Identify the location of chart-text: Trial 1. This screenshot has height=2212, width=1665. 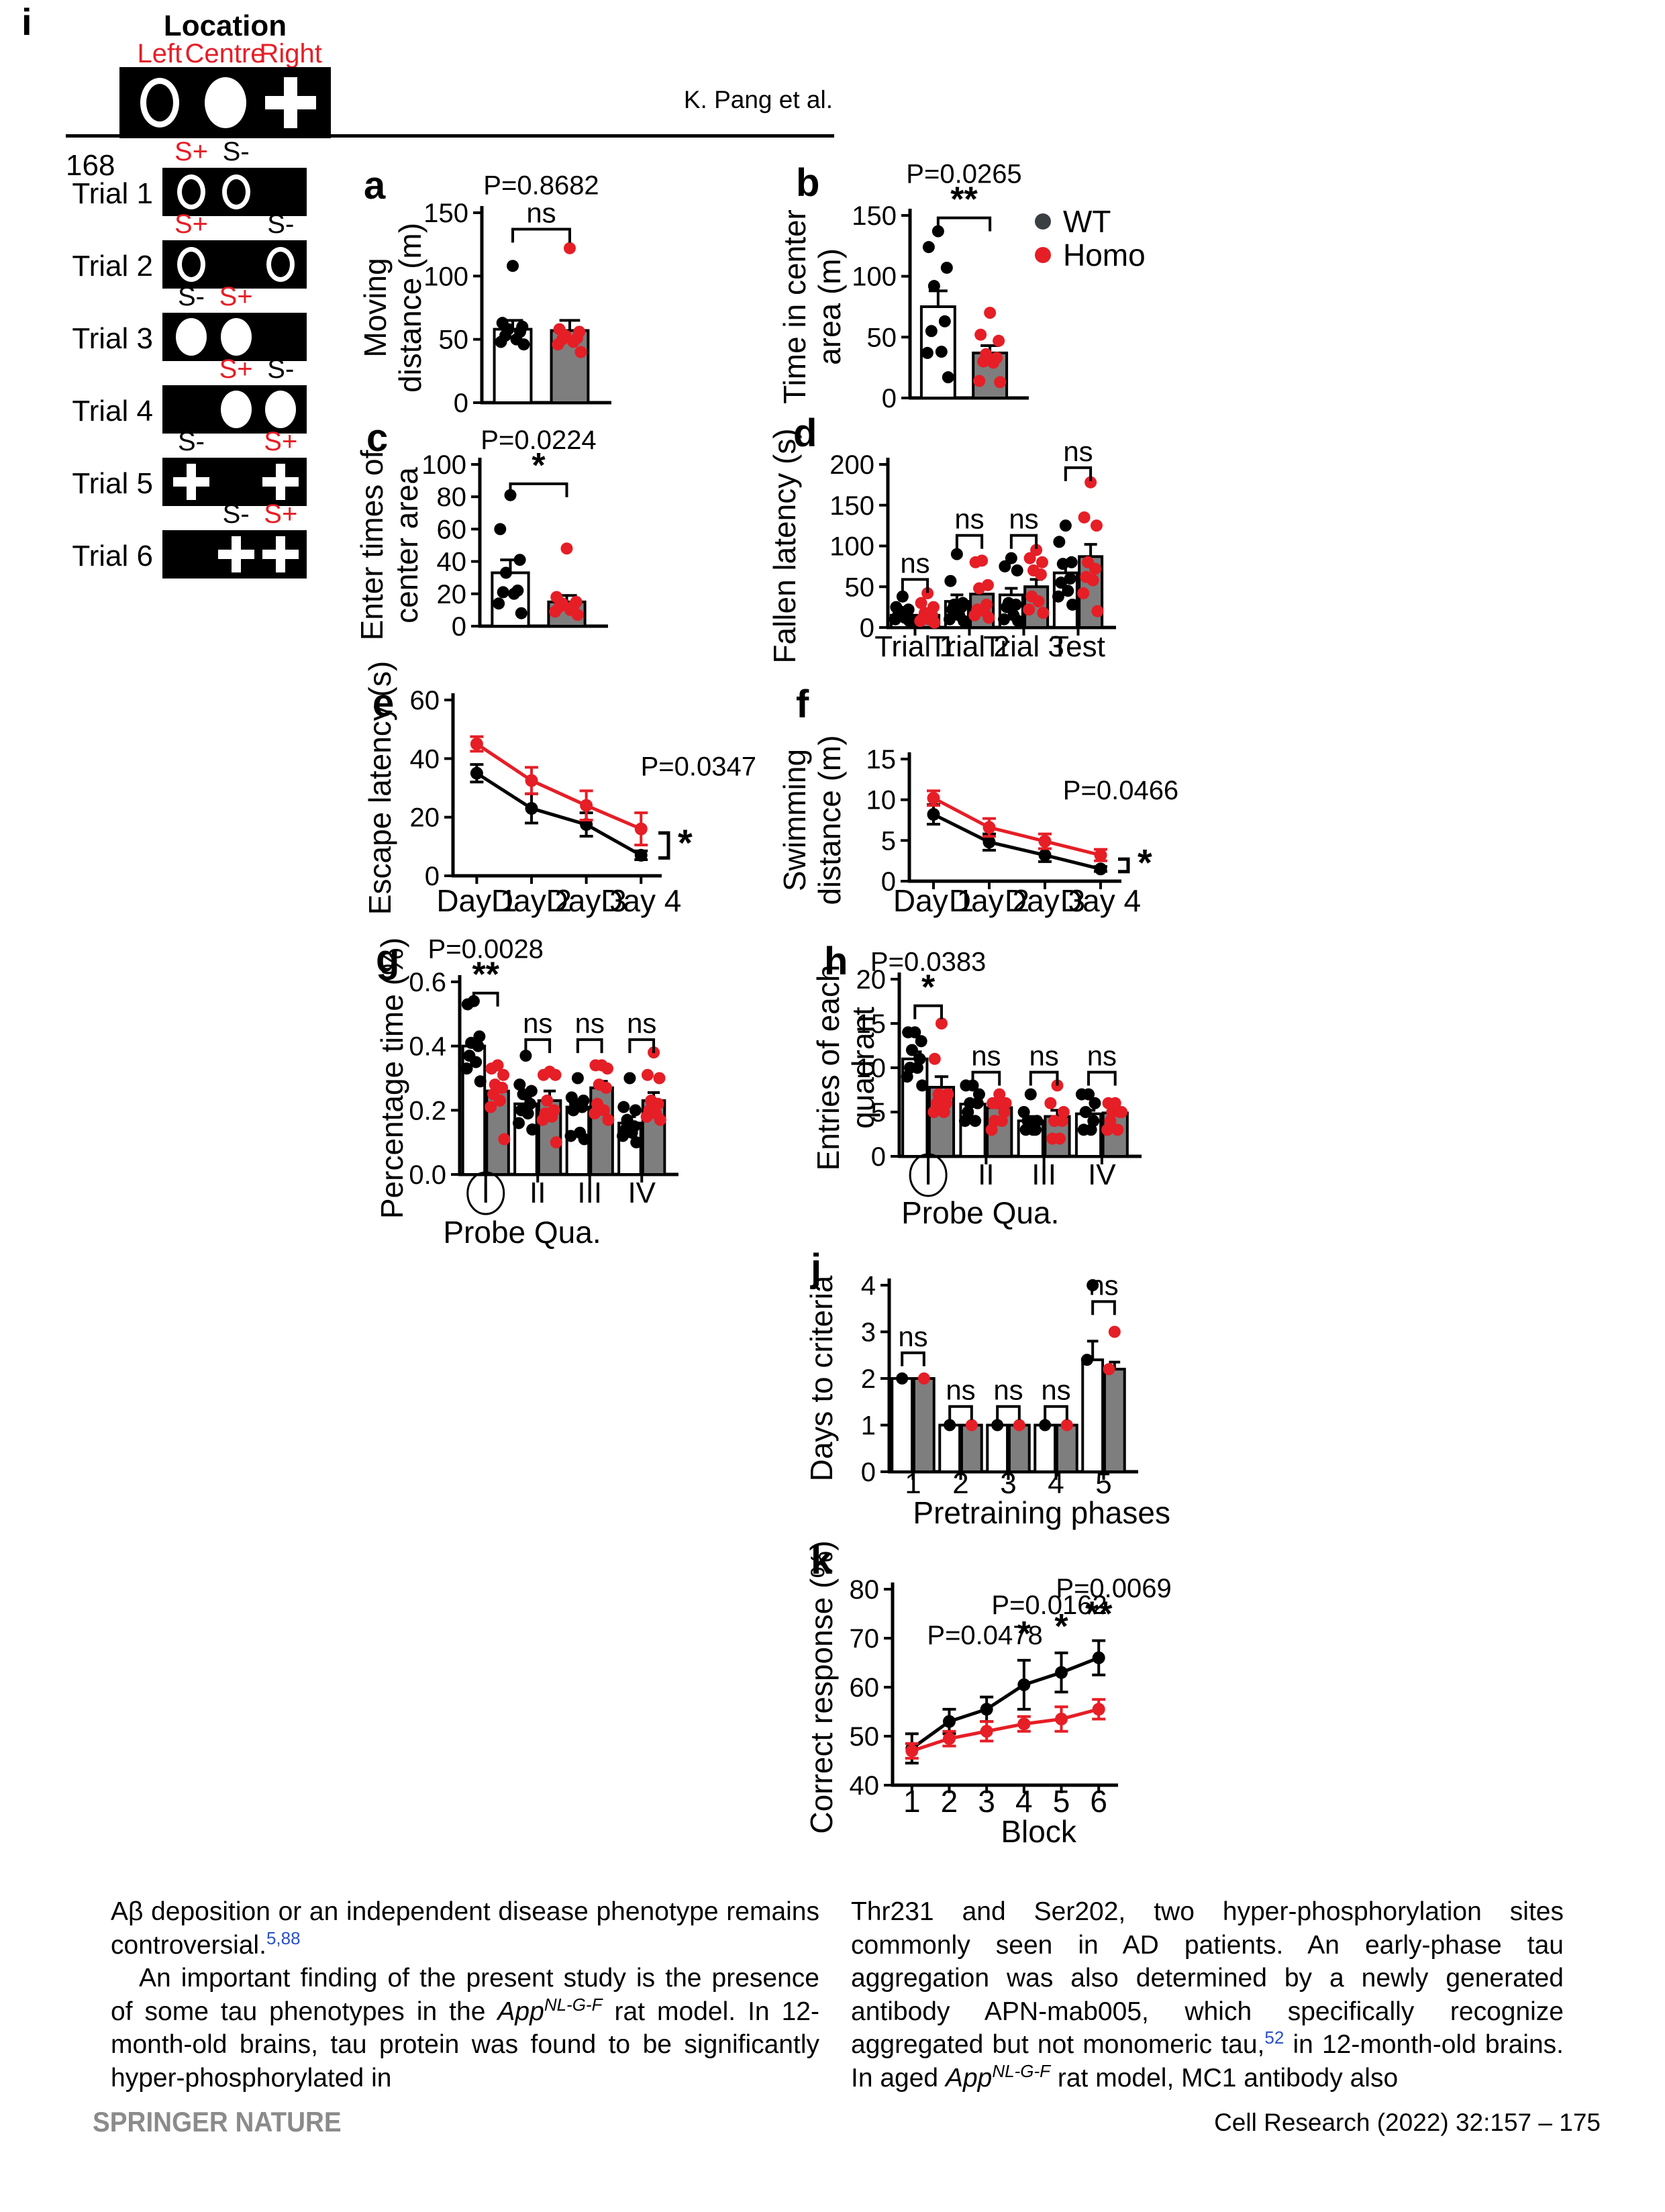
(915, 646).